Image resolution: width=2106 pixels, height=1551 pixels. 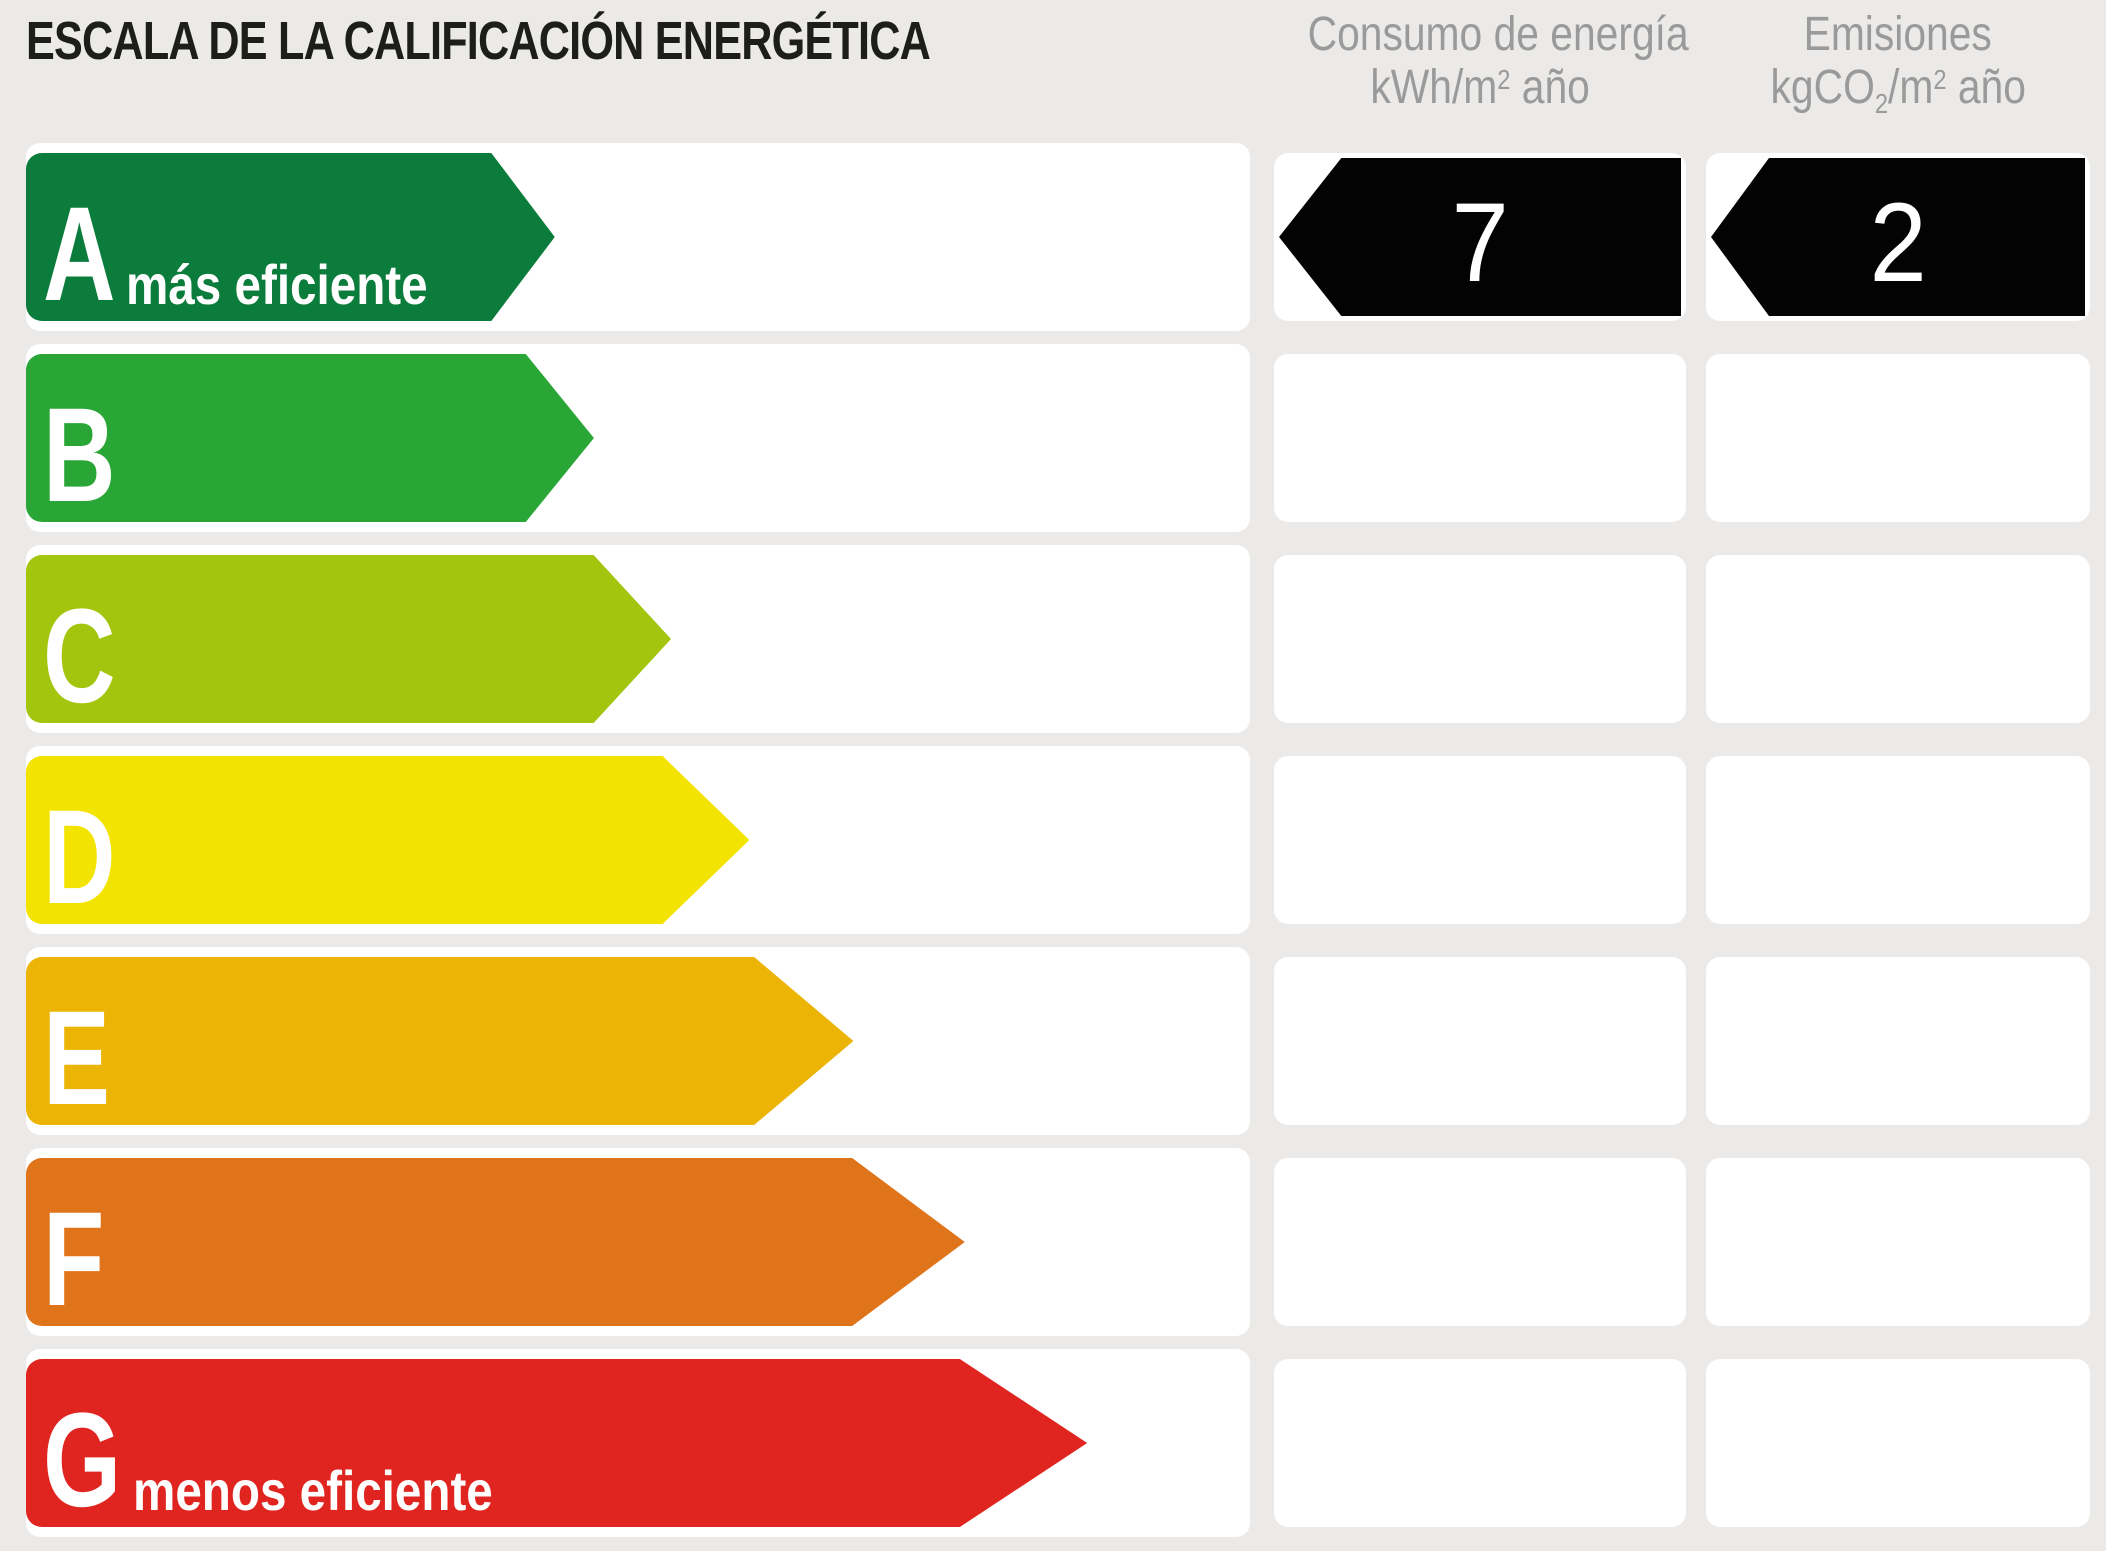 I want to click on rating-row-e: E, so click(x=1058, y=1041).